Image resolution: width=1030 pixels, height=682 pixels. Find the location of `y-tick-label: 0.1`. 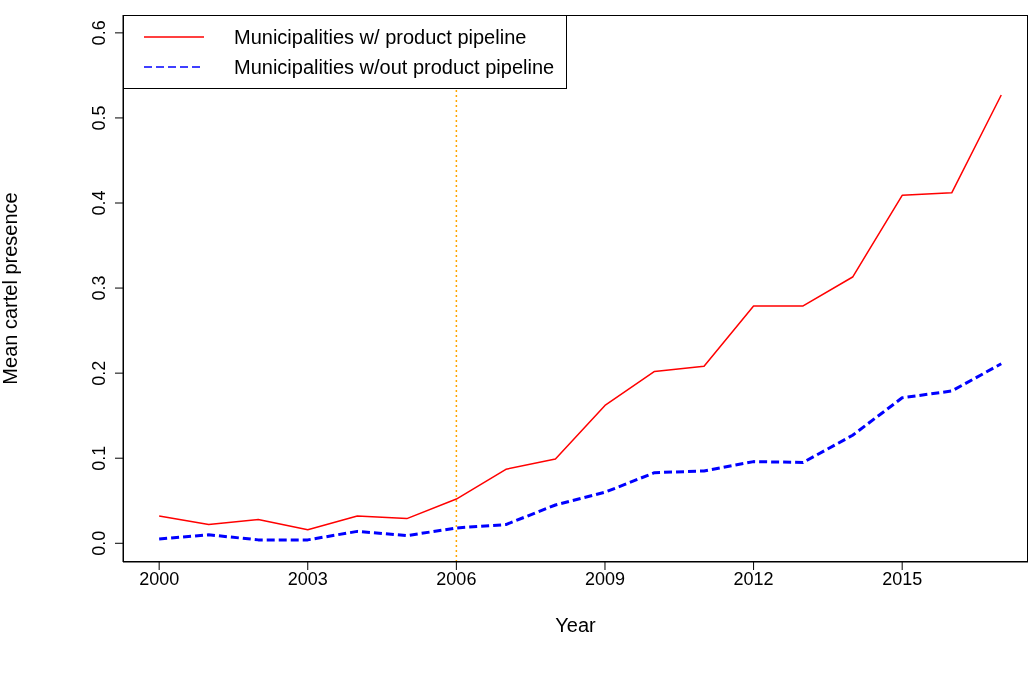

y-tick-label: 0.1 is located at coordinates (99, 458).